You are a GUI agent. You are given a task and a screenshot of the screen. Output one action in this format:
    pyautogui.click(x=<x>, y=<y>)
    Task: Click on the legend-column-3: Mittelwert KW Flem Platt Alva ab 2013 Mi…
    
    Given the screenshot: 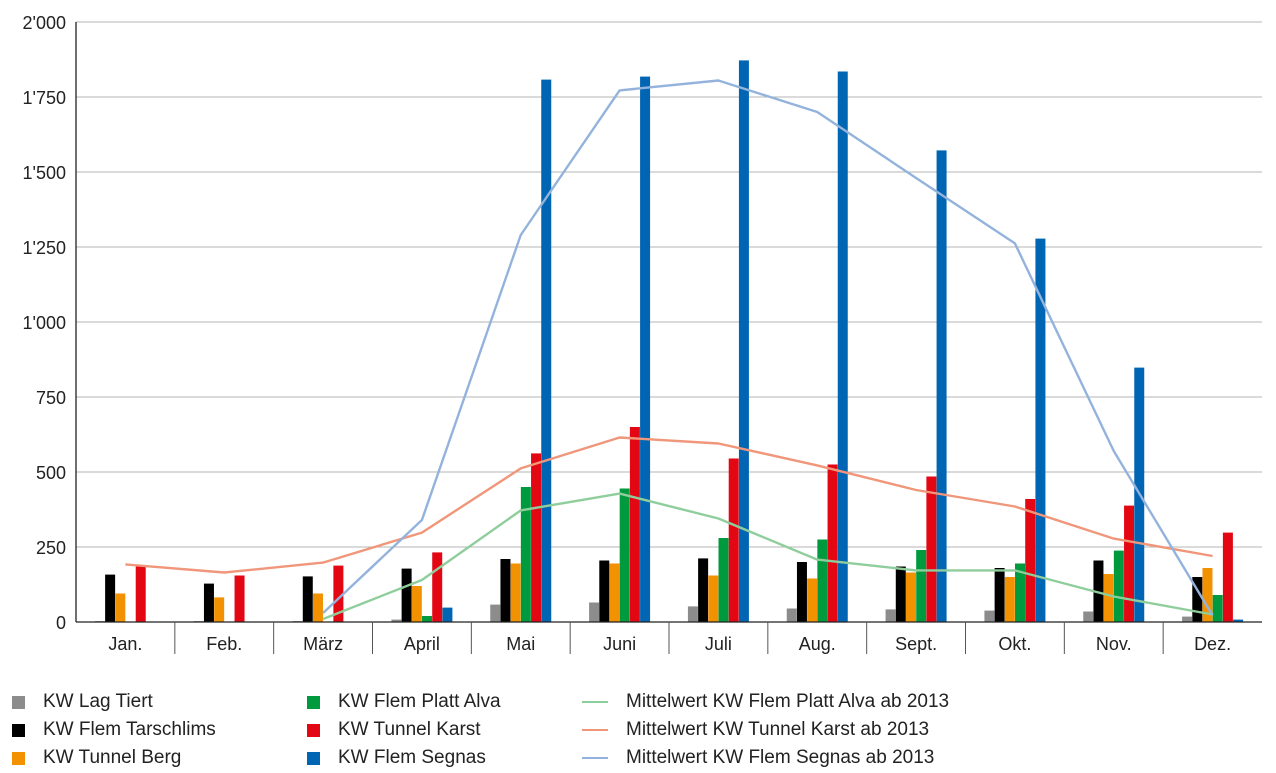 What is the action you would take?
    pyautogui.click(x=765, y=730)
    